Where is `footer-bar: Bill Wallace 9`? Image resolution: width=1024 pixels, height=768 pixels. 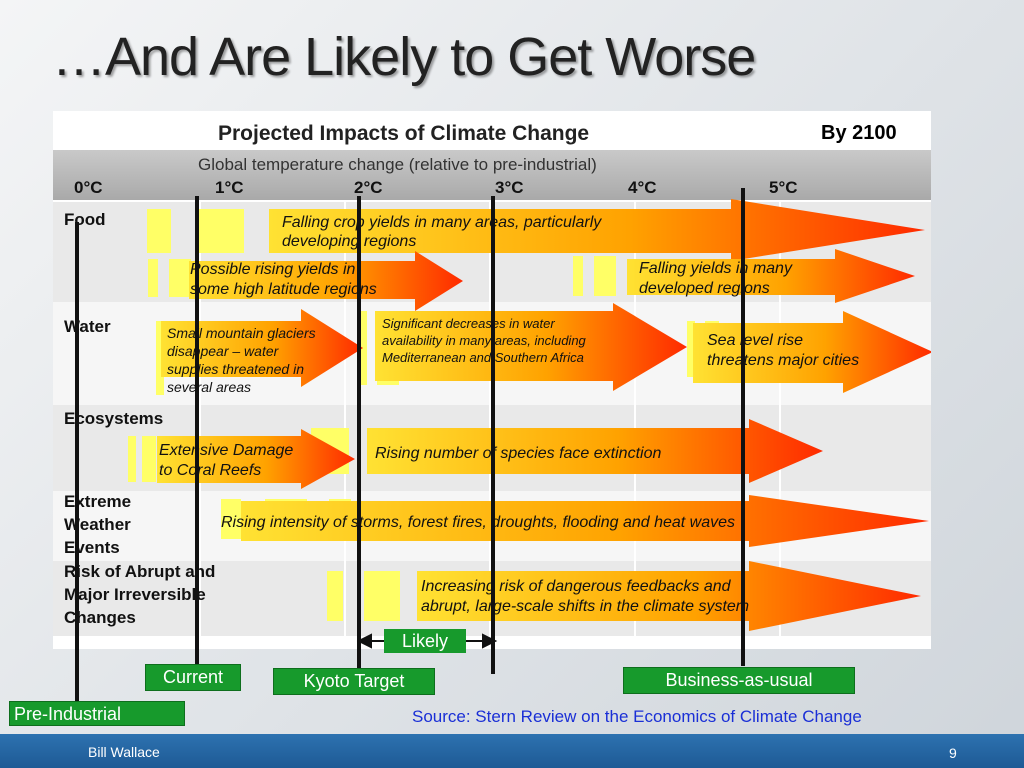 footer-bar: Bill Wallace 9 is located at coordinates (512, 751).